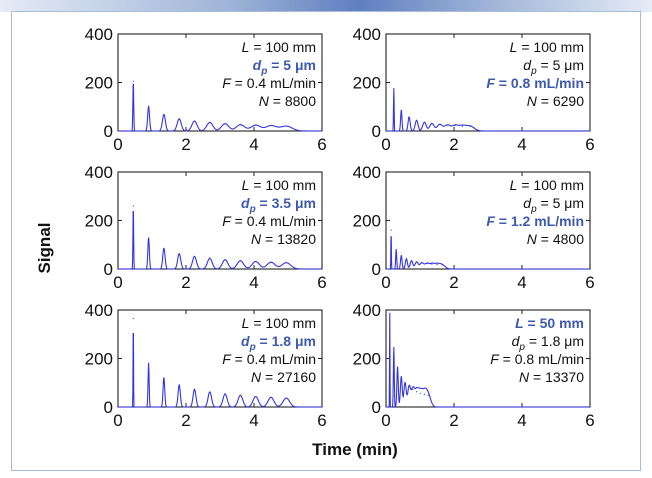  I want to click on page-top-bar, so click(326, 6).